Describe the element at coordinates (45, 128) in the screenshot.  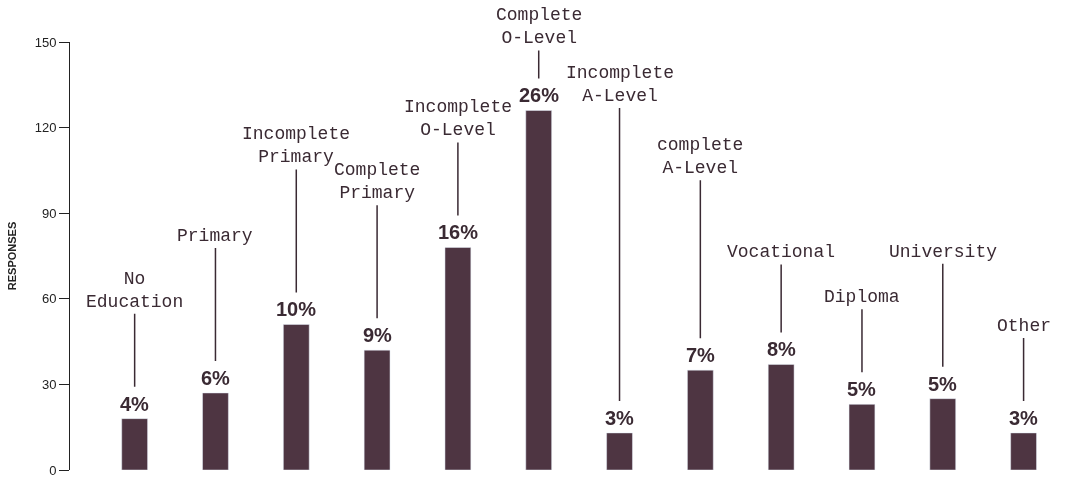
I see `y-tick-label: 120` at that location.